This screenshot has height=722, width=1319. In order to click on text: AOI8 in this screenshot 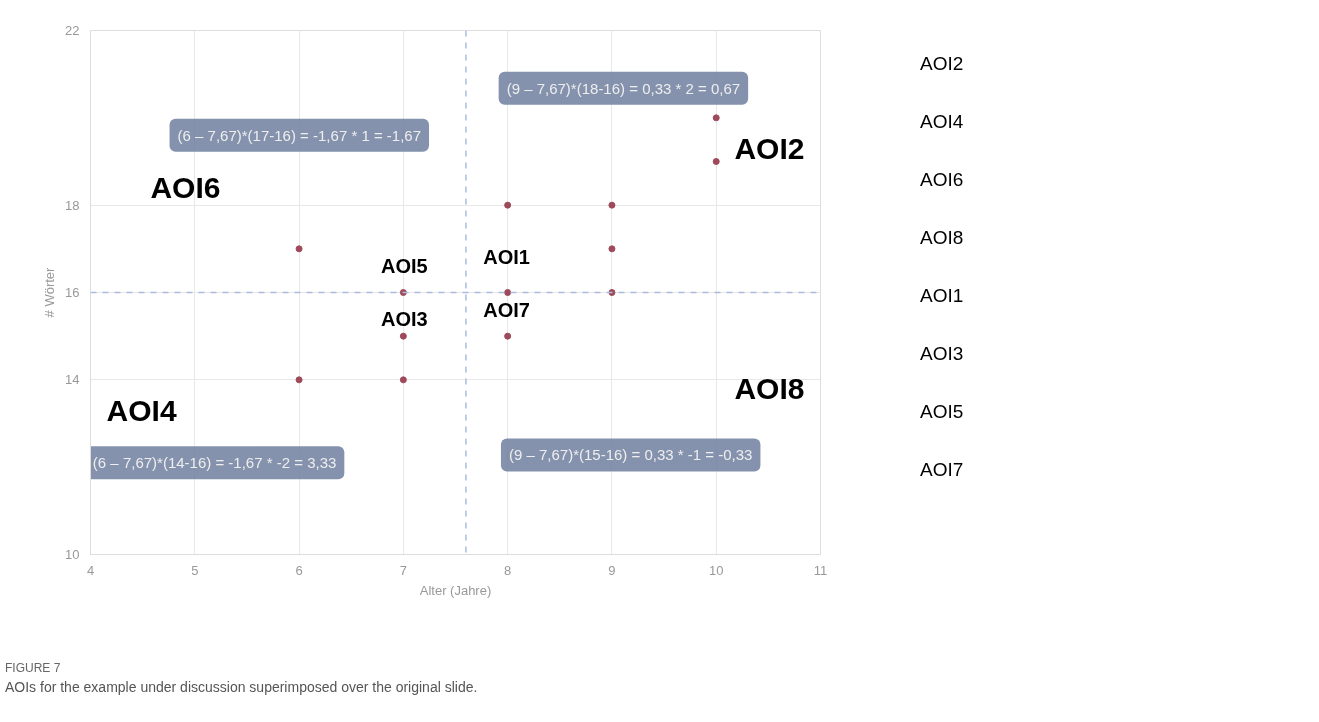, I will do `click(942, 238)`.